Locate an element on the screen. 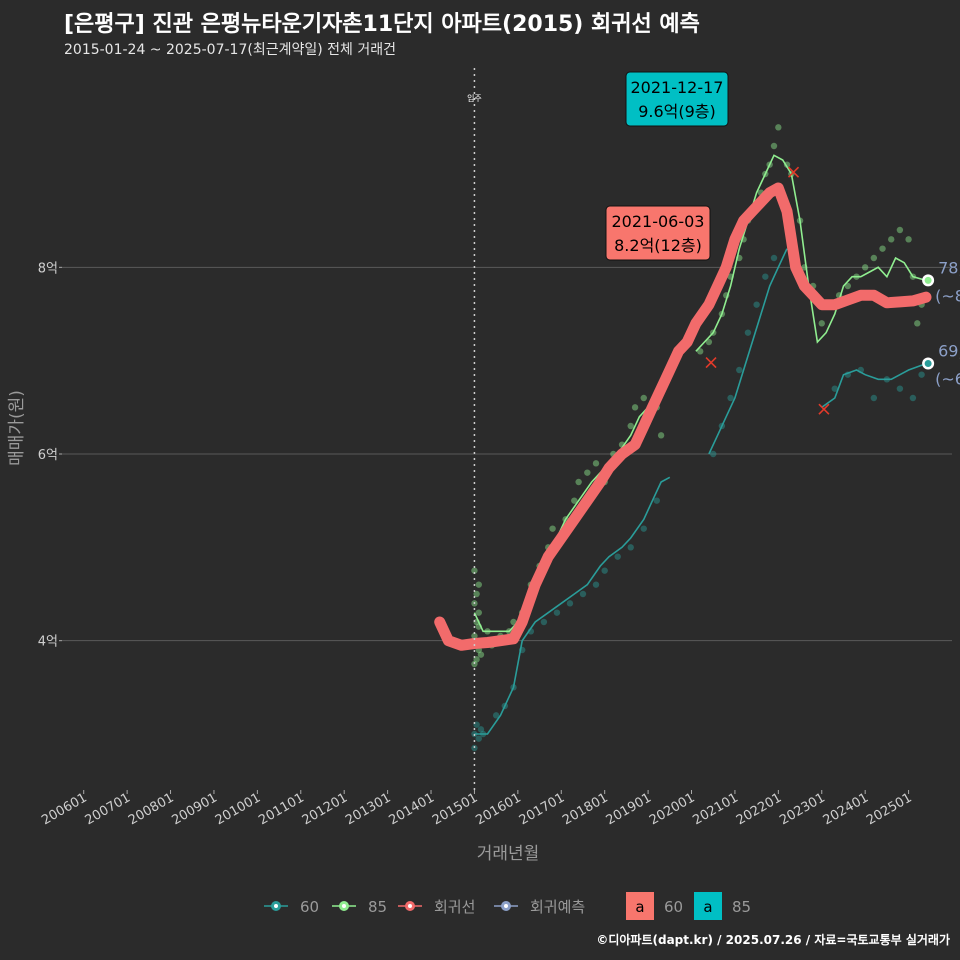  end-area-label: (~85㎡) is located at coordinates (947, 295).